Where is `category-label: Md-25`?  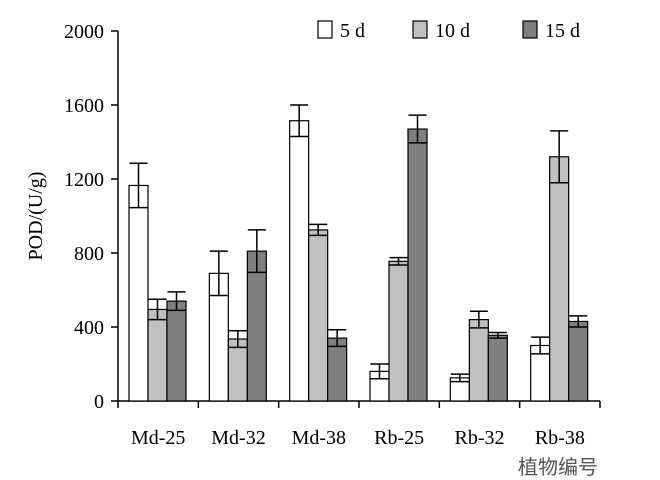
category-label: Md-25 is located at coordinates (158, 438).